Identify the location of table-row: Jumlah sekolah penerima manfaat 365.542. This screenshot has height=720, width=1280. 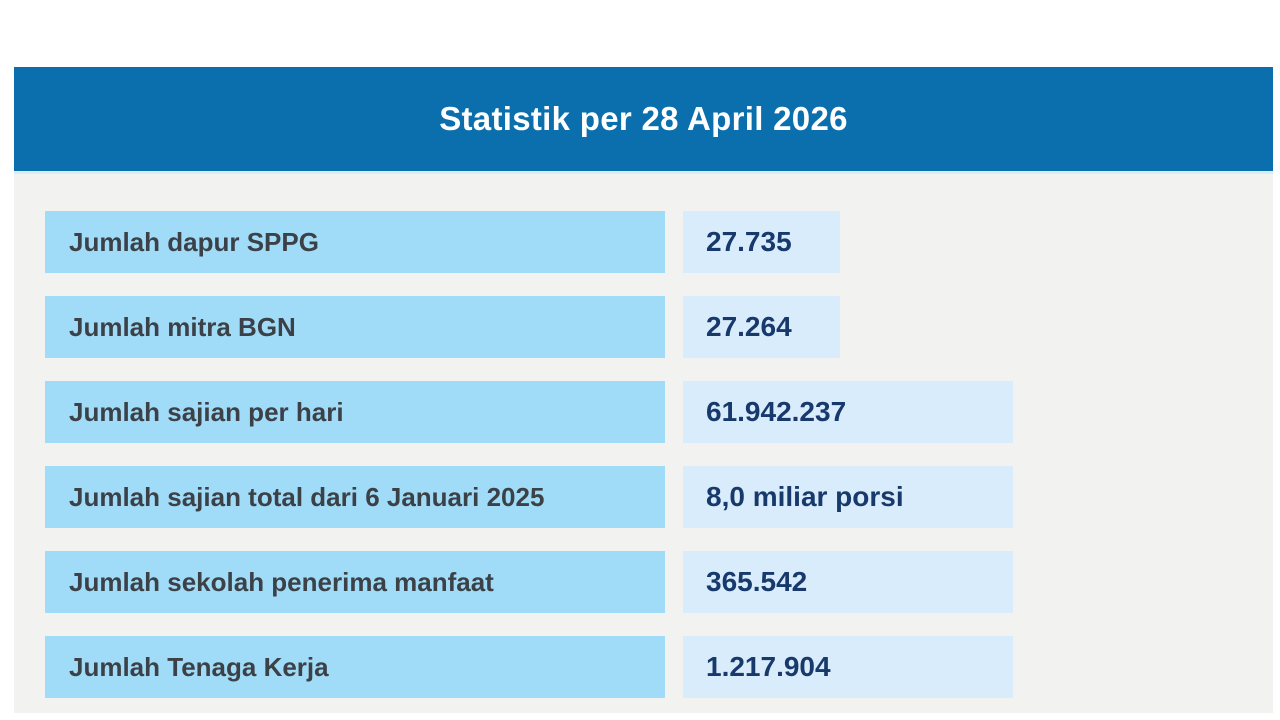
(529, 582).